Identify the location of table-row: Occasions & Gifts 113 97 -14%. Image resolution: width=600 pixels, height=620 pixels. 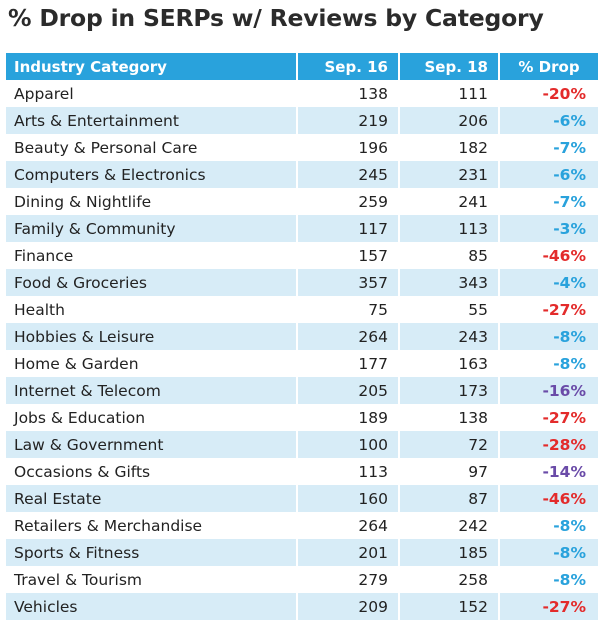
(302, 471).